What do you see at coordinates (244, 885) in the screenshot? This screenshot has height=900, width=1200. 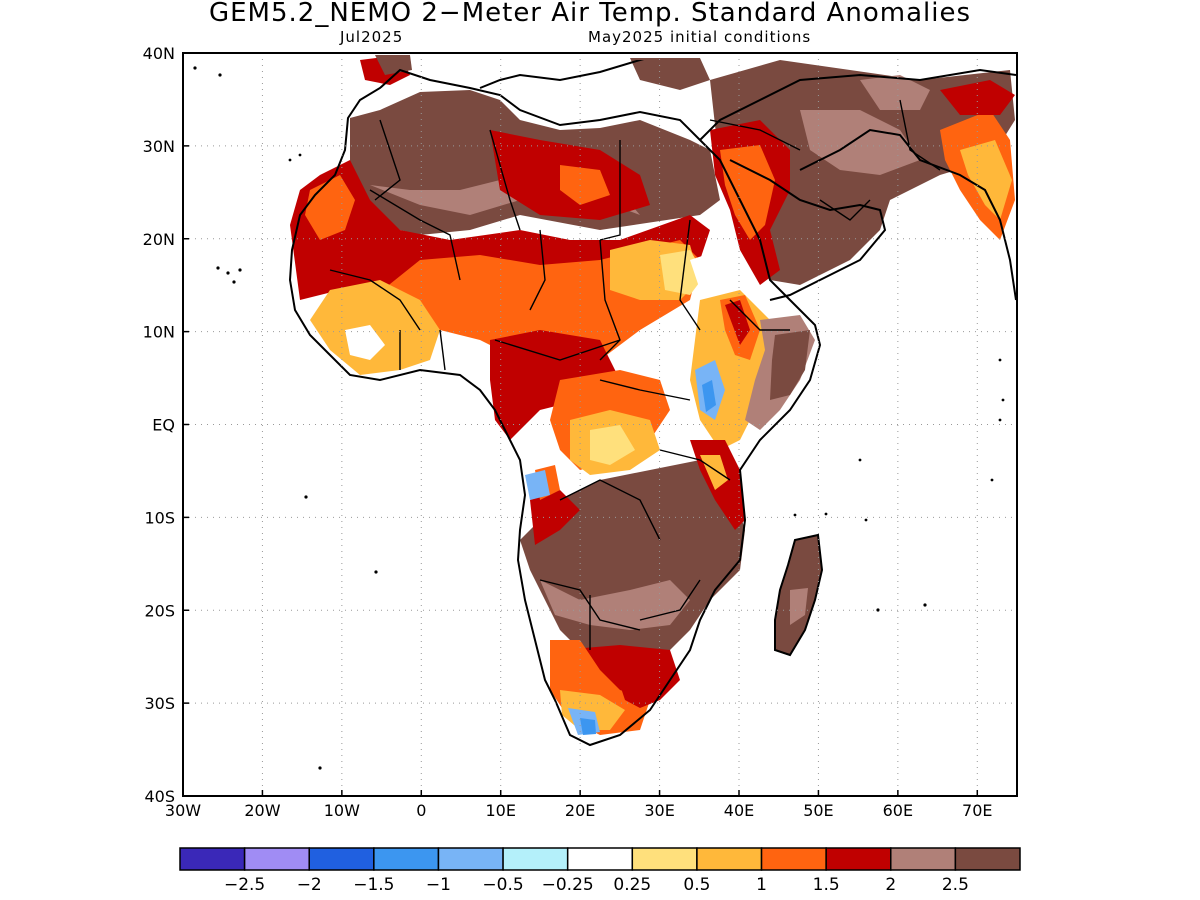 I see `colorbar-label: −2.5` at bounding box center [244, 885].